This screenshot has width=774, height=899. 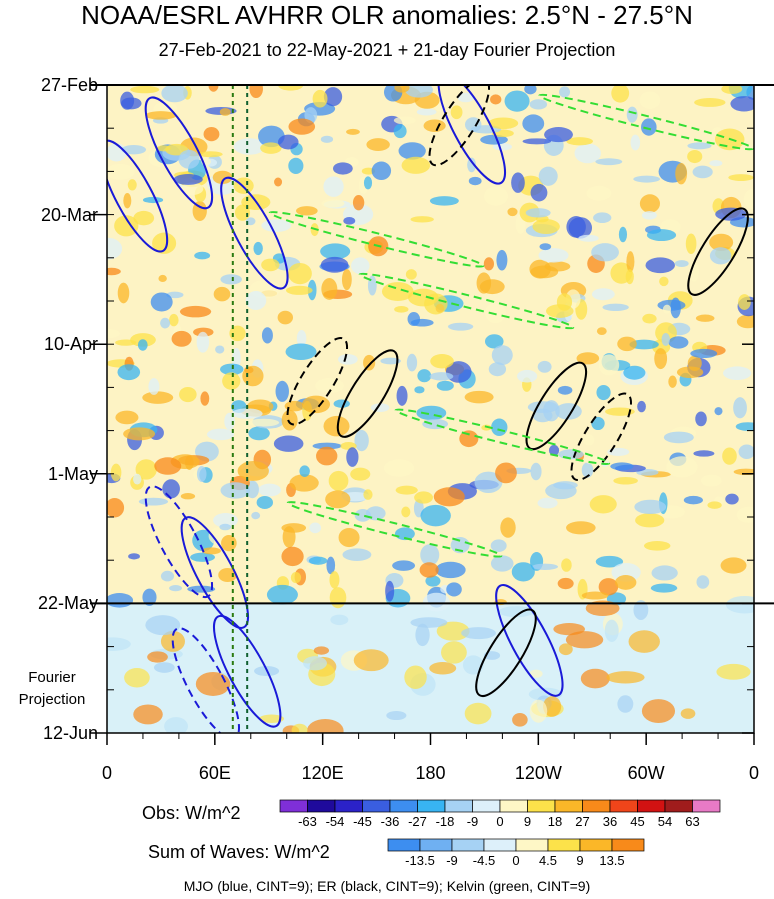 What do you see at coordinates (580, 860) in the screenshot?
I see `colorbar-tick-label: 9` at bounding box center [580, 860].